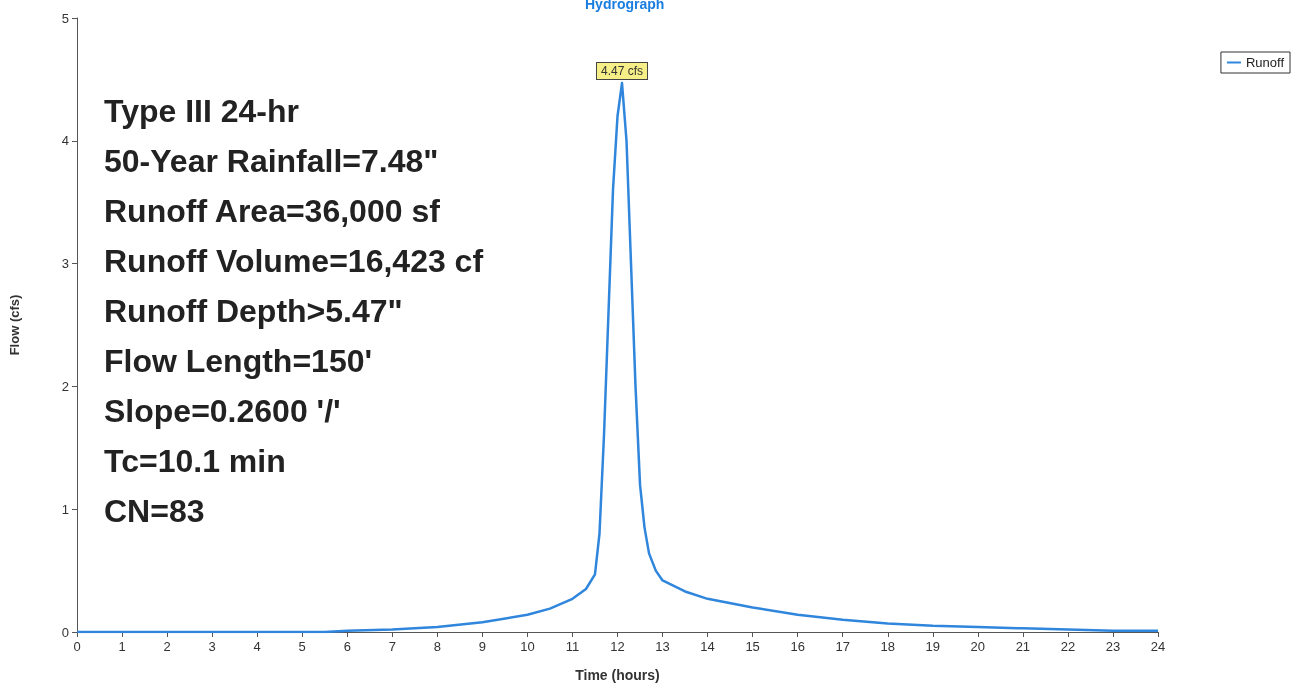 The width and height of the screenshot is (1296, 692). I want to click on x-tick-label: 8, so click(437, 646).